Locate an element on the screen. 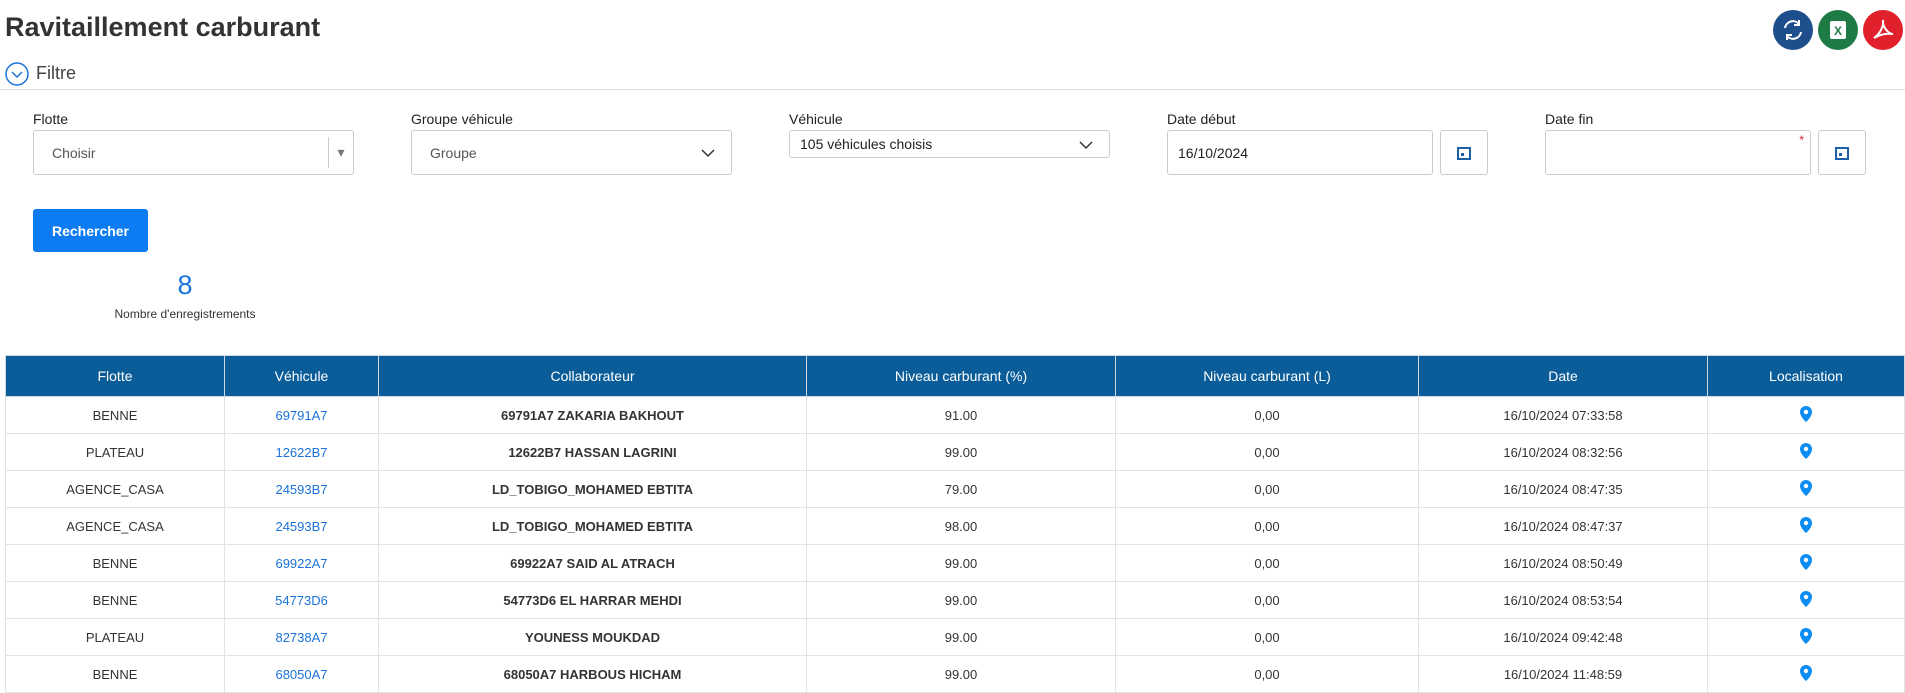 This screenshot has width=1905, height=693. table-cell: 16/10/2024 08:32:56 is located at coordinates (1563, 452).